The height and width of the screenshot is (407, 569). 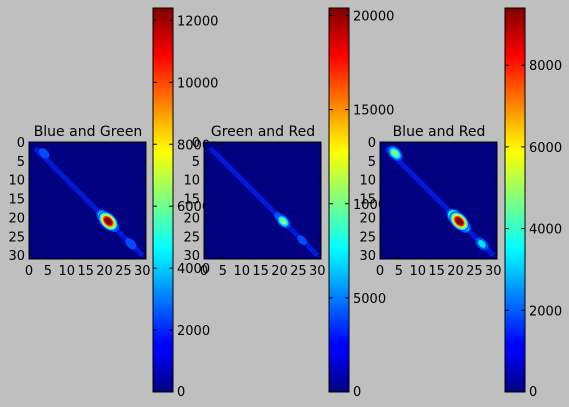 I want to click on panel-title: Blue and Red, so click(x=439, y=132).